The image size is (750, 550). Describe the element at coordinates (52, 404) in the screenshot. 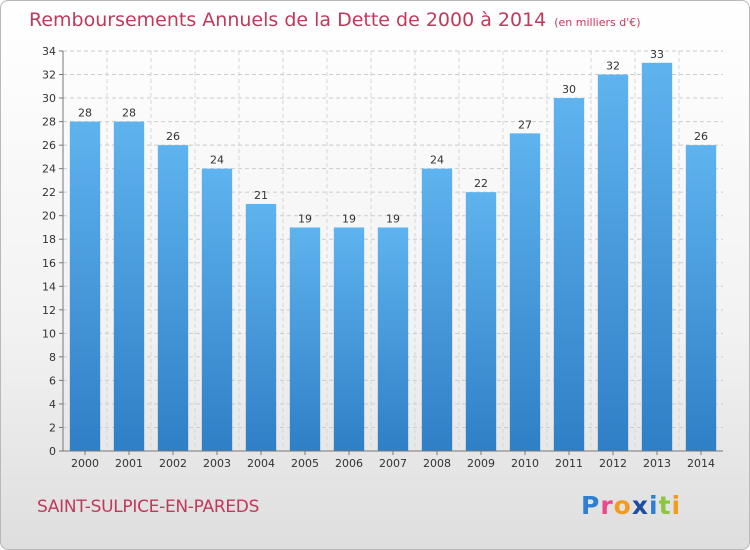

I see `y-tick-label: 4` at that location.